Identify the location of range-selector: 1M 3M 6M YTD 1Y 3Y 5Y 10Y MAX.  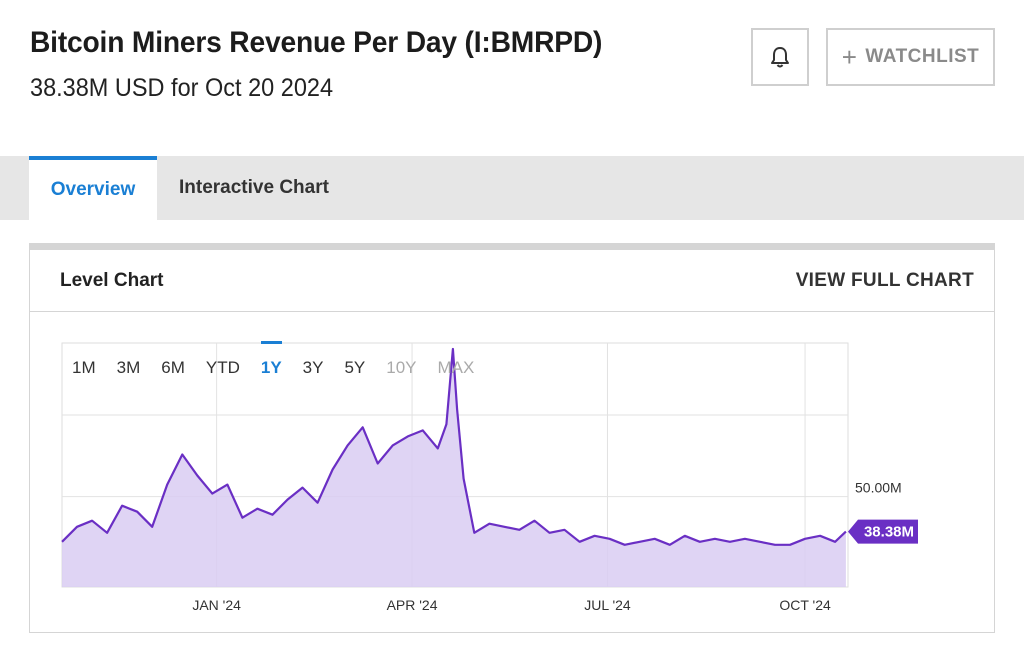
(283, 360).